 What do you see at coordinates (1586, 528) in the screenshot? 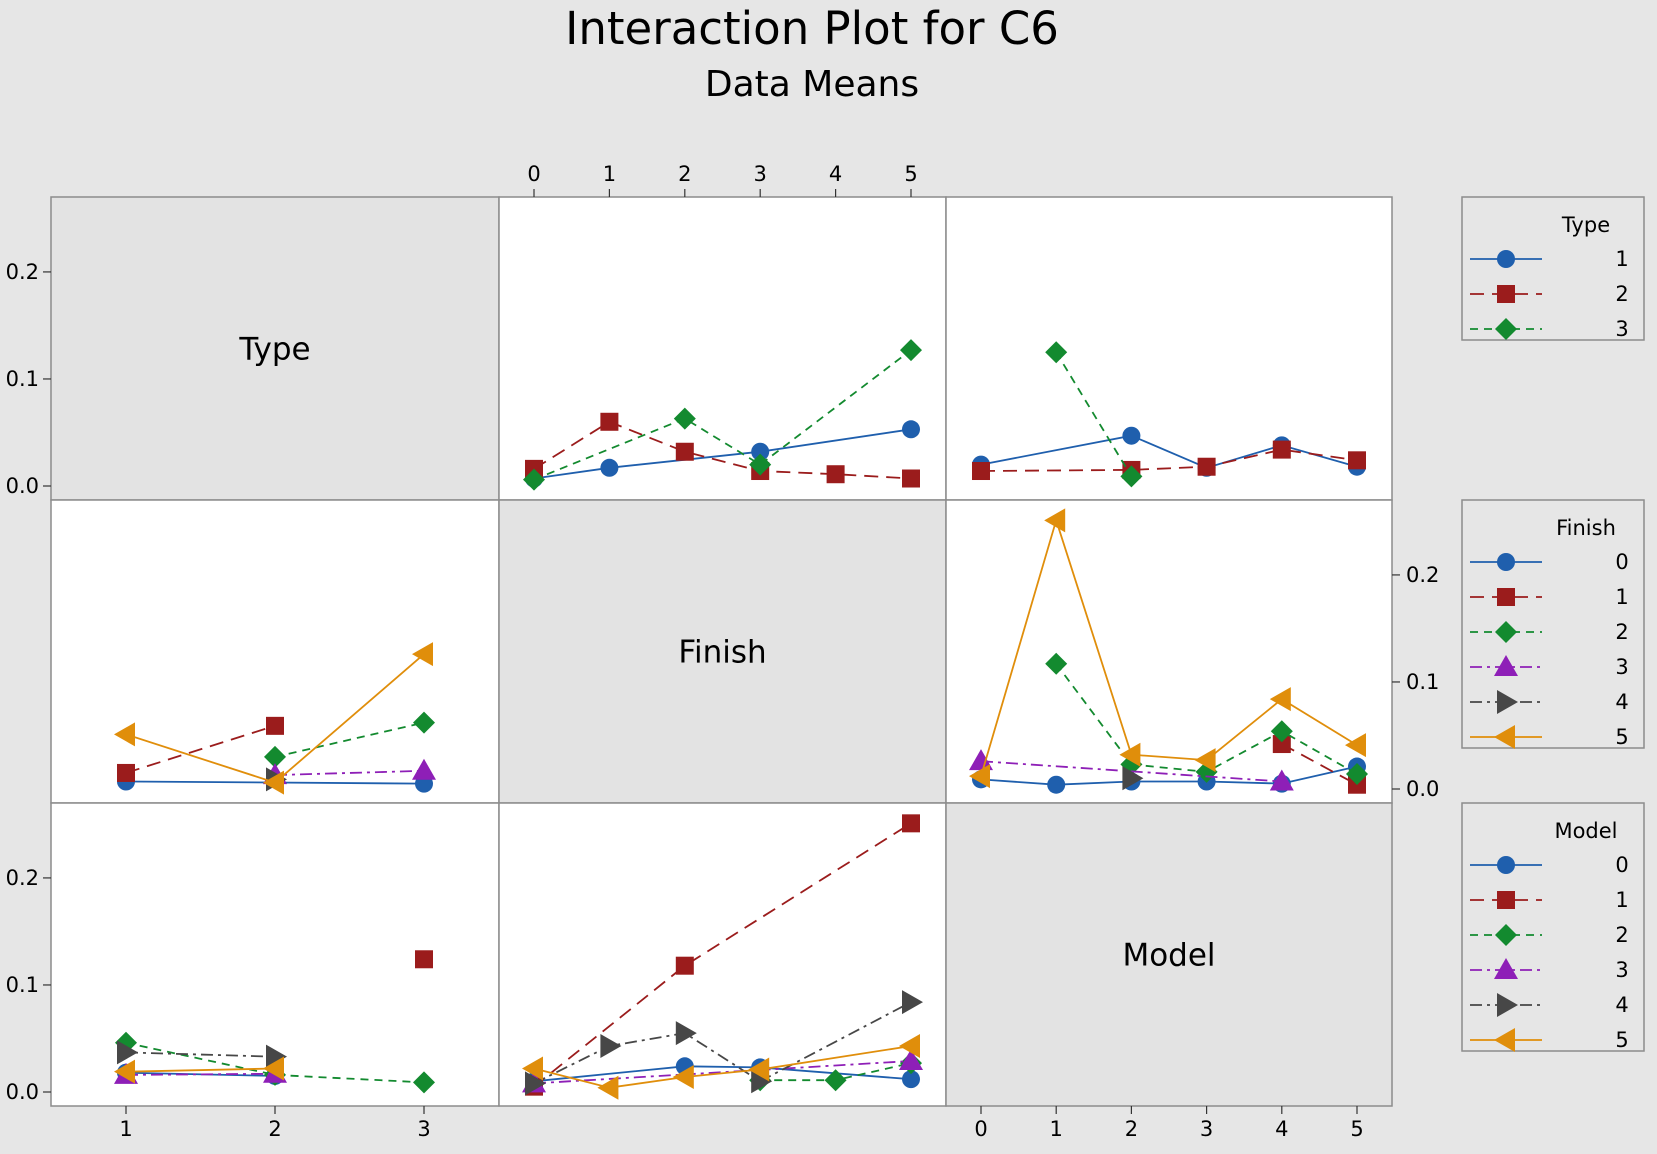
I see `legend-title: Finish` at bounding box center [1586, 528].